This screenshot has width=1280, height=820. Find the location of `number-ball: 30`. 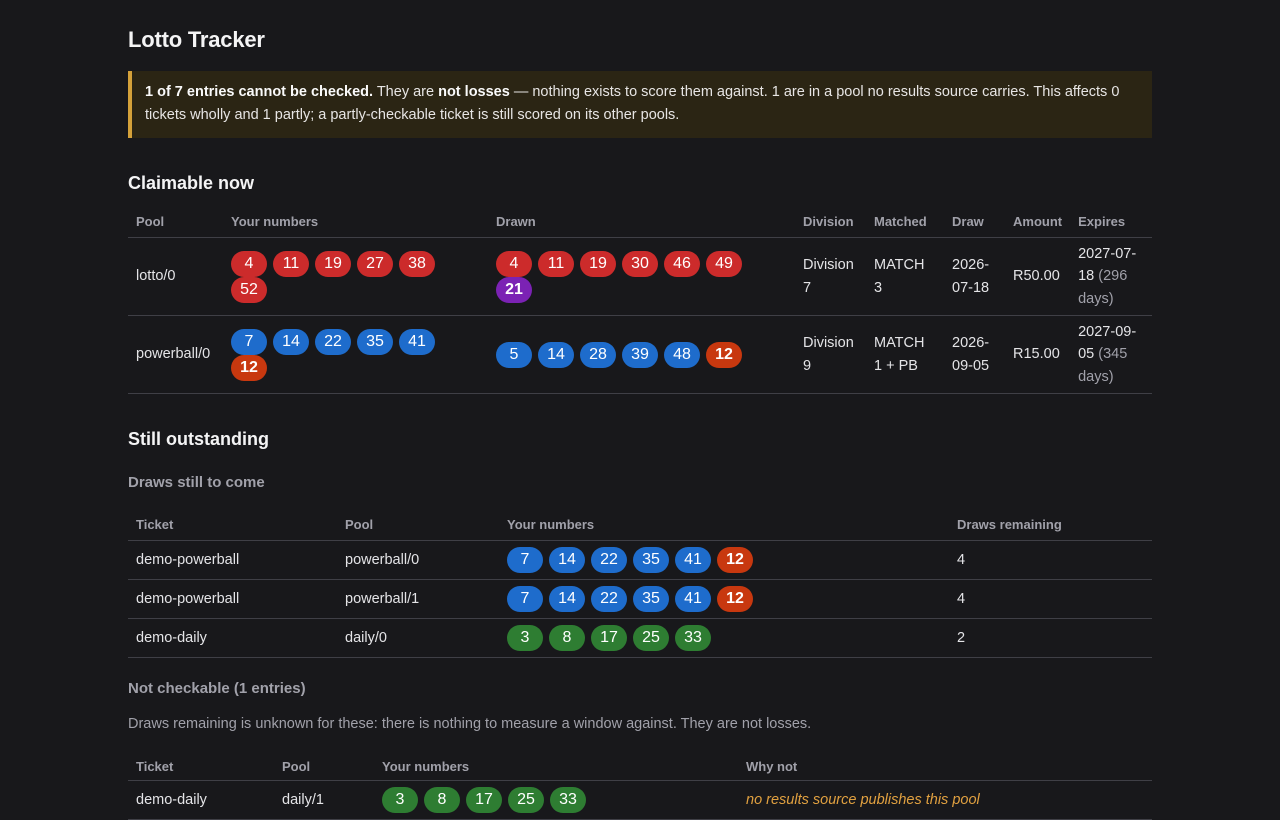

number-ball: 30 is located at coordinates (640, 263).